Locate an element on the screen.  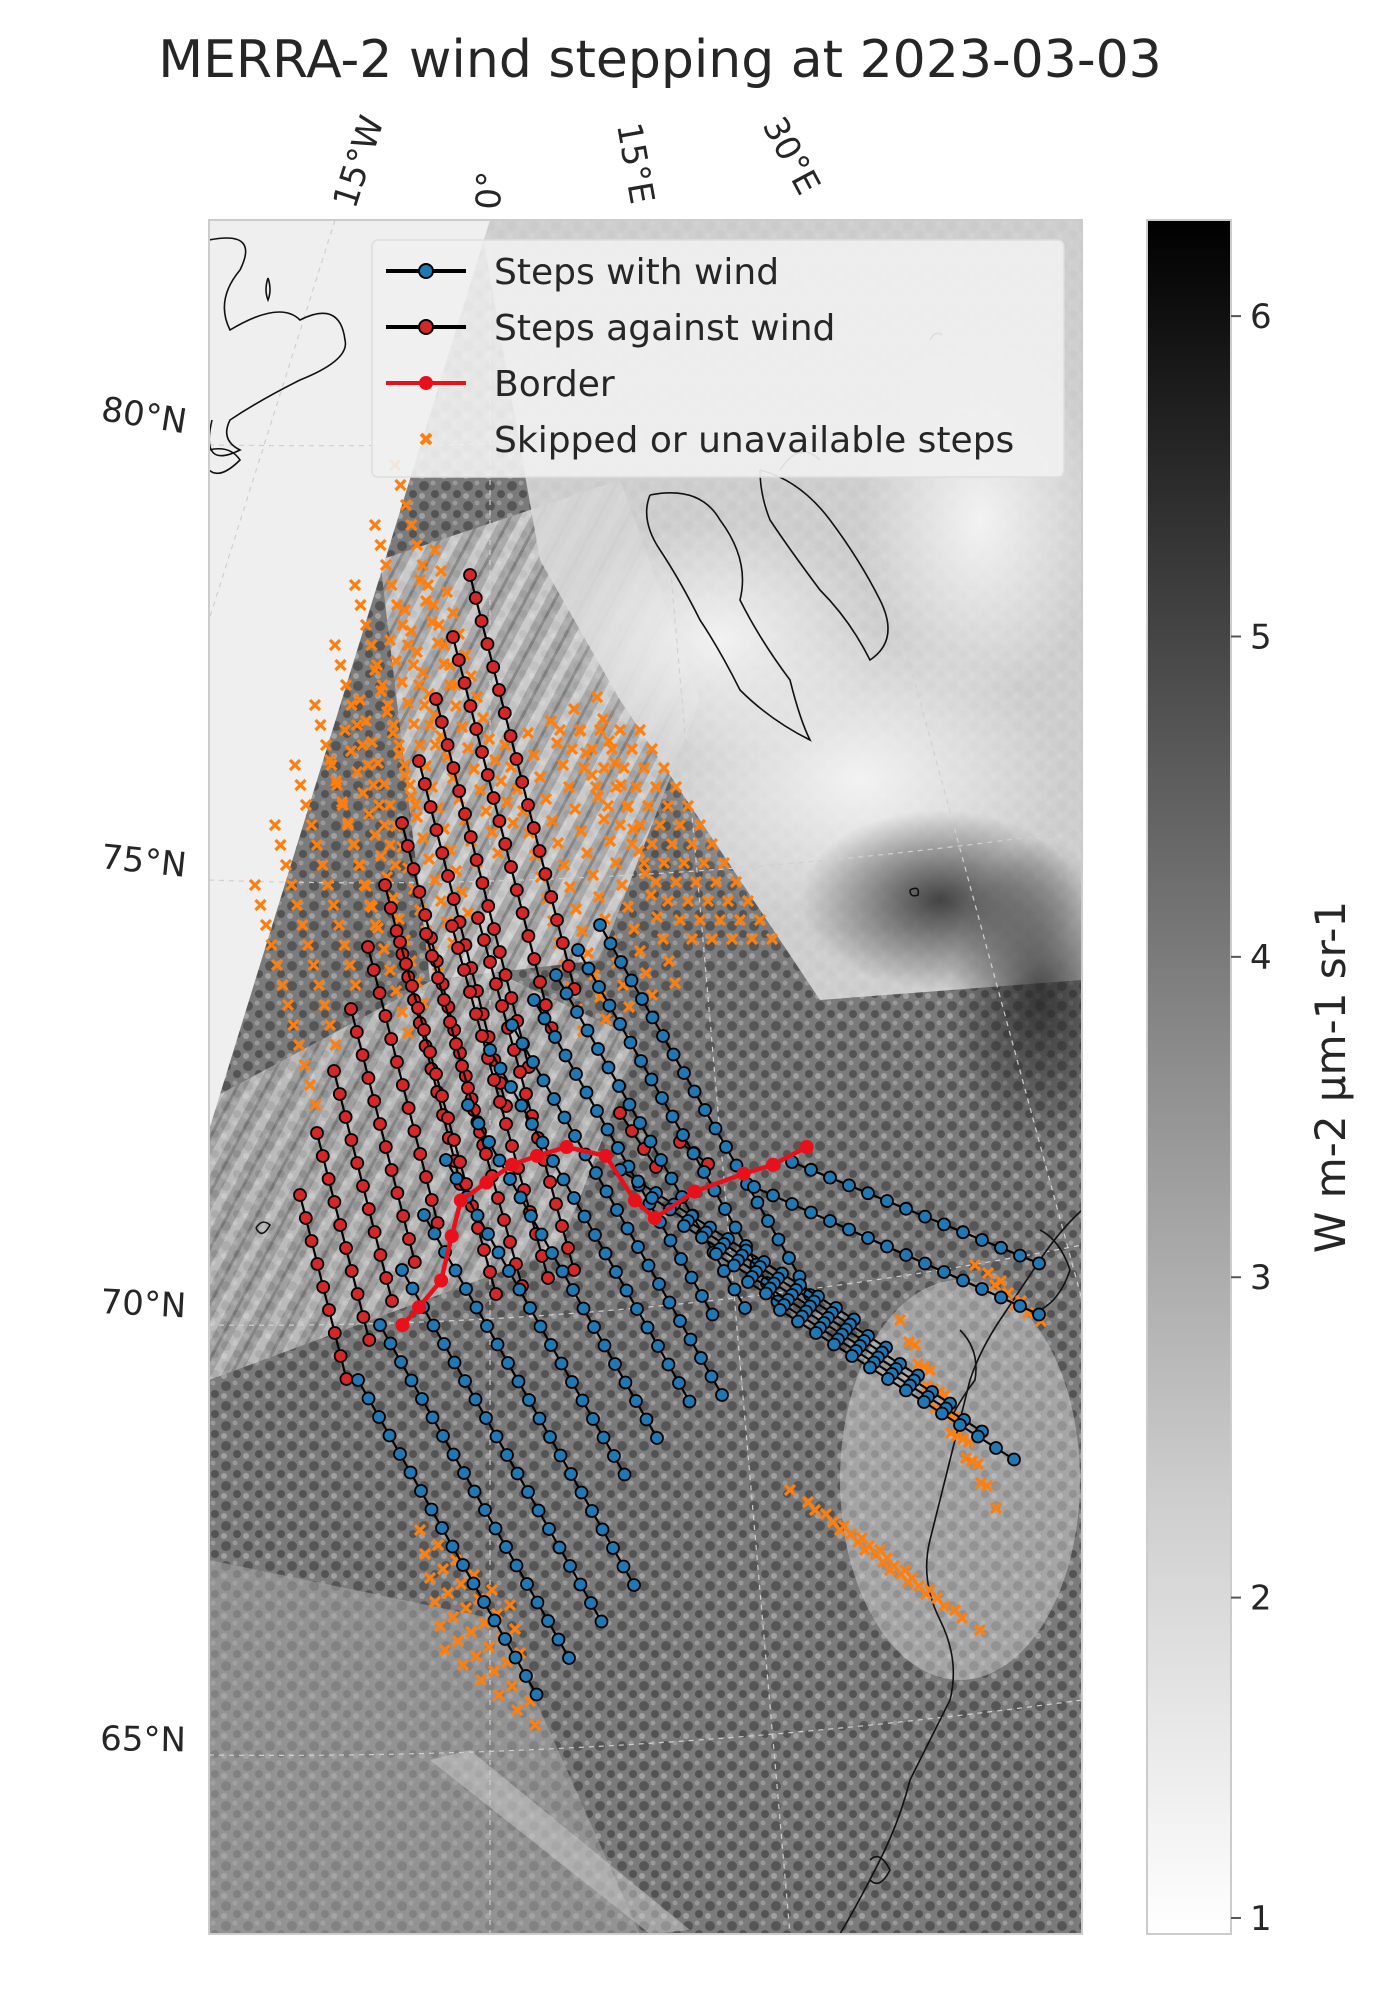
border-line is located at coordinates (604, 1235).